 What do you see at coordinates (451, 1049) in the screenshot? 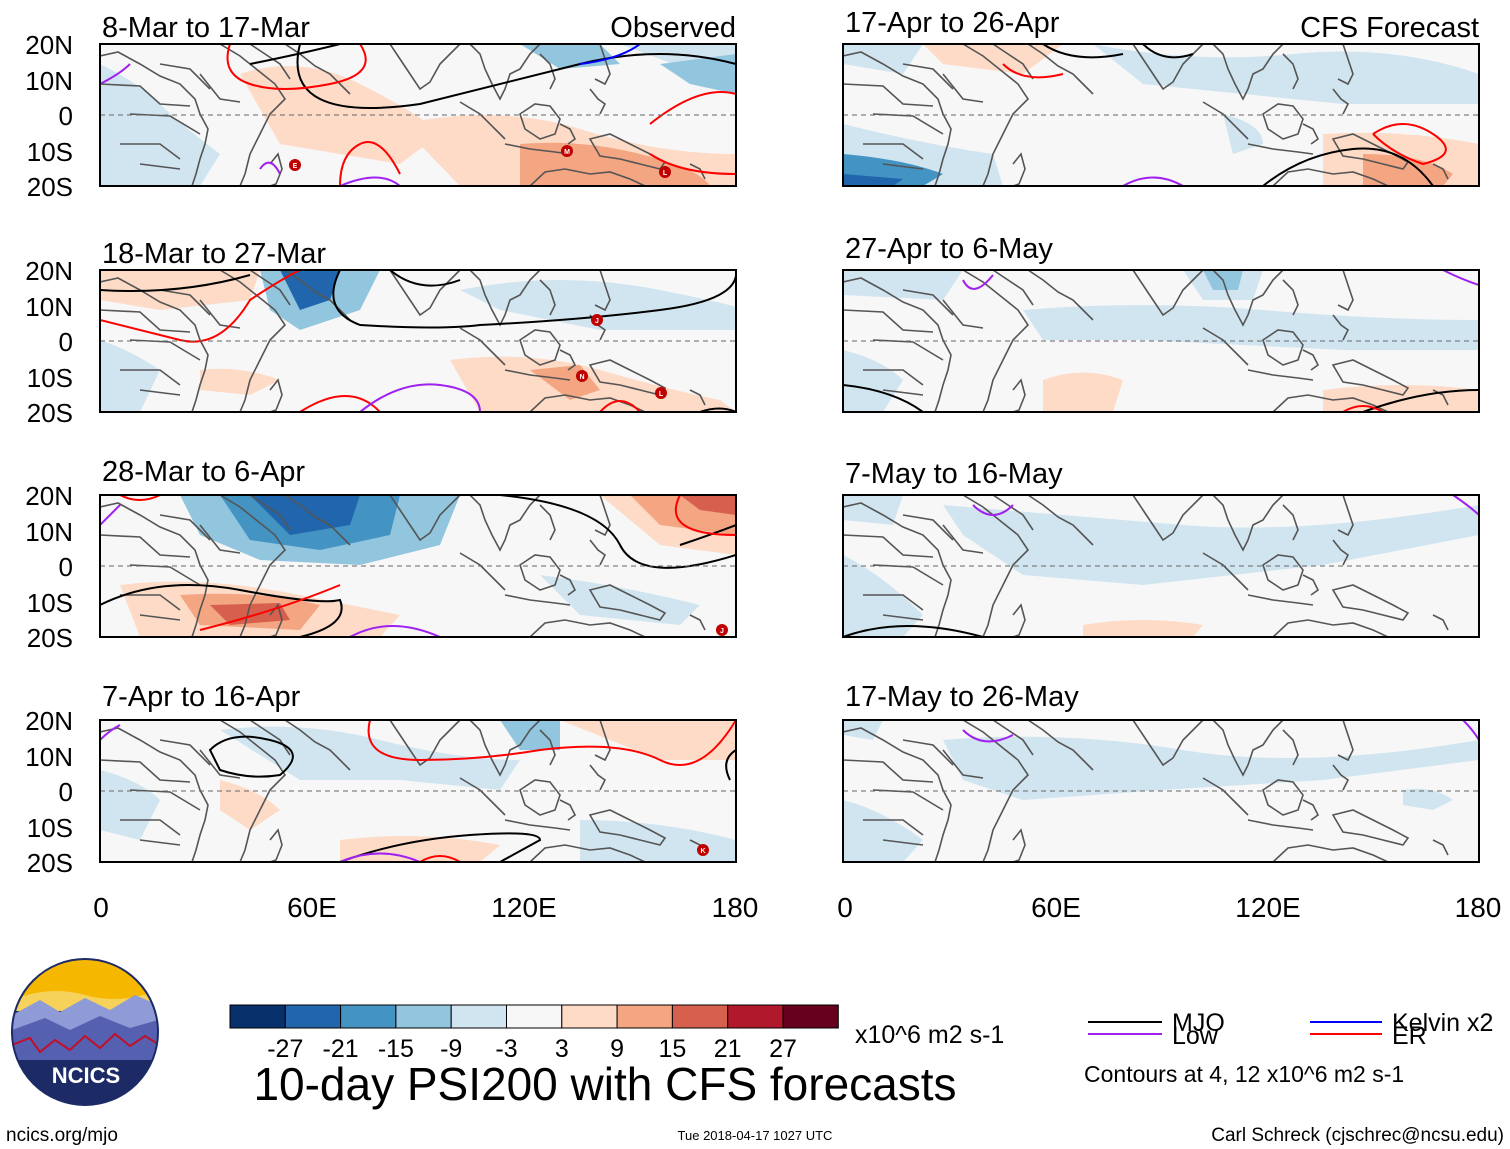
I see `colorbar-label: -9` at bounding box center [451, 1049].